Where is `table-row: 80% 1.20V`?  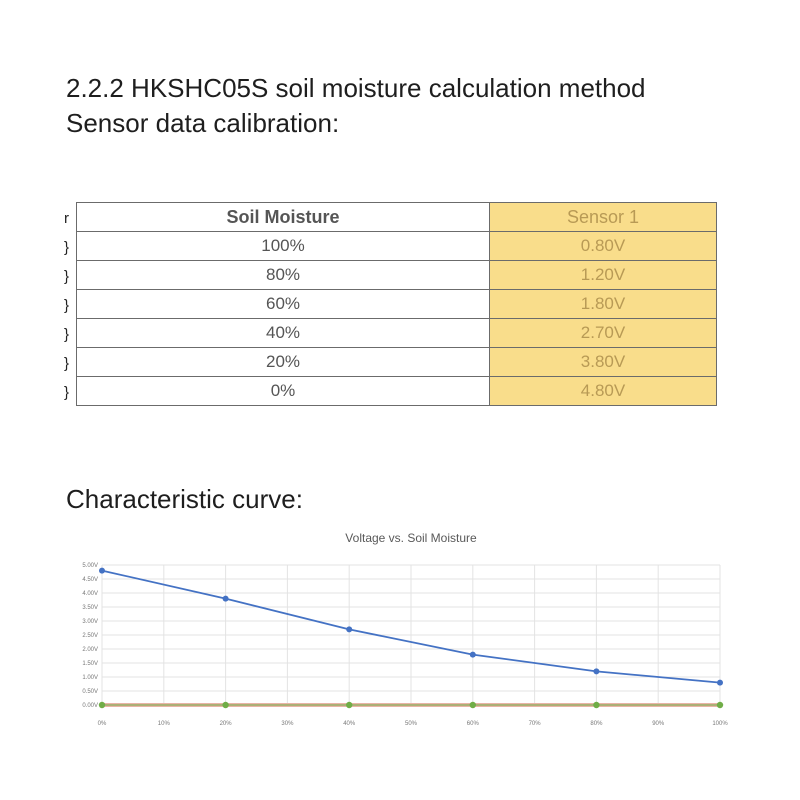
table-row: 80% 1.20V is located at coordinates (396, 275).